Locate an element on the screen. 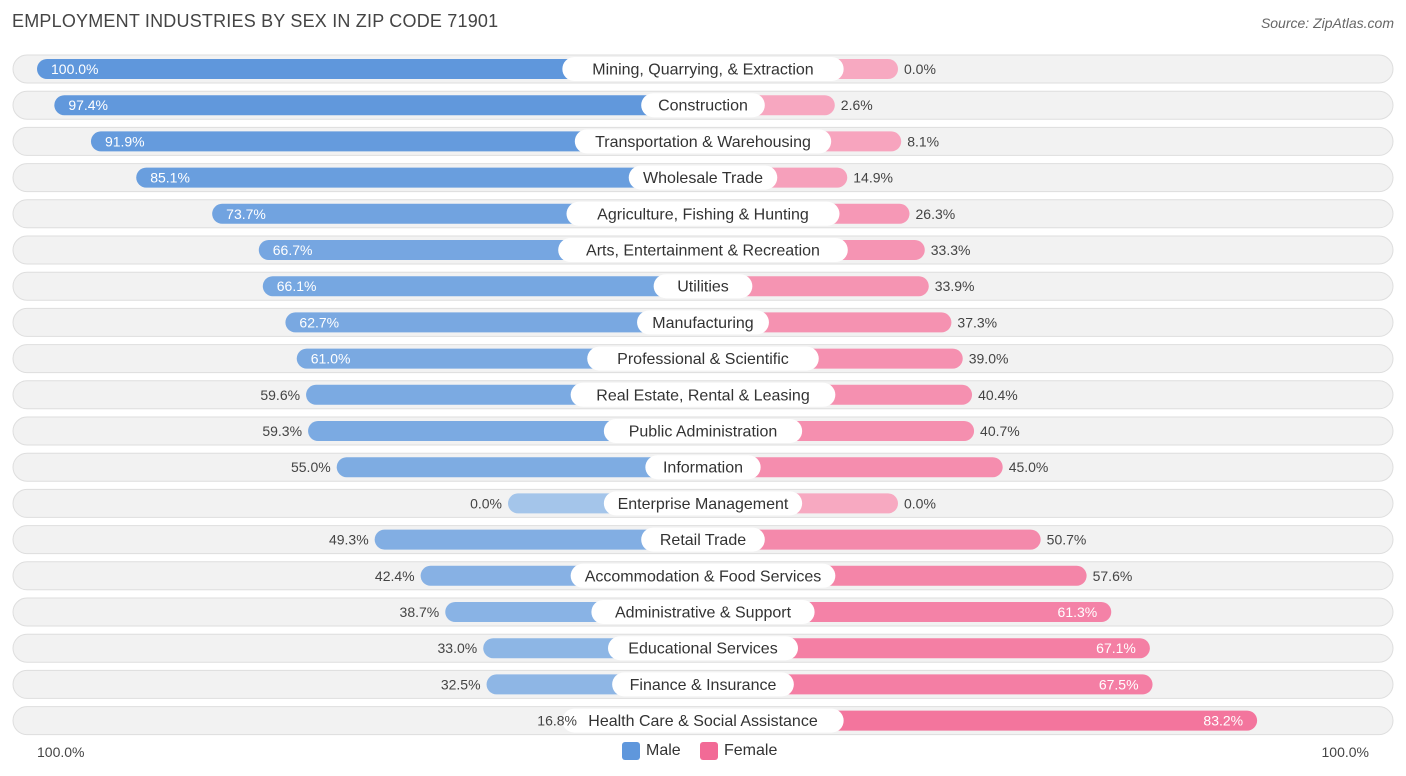  category-label: Construction is located at coordinates (703, 106).